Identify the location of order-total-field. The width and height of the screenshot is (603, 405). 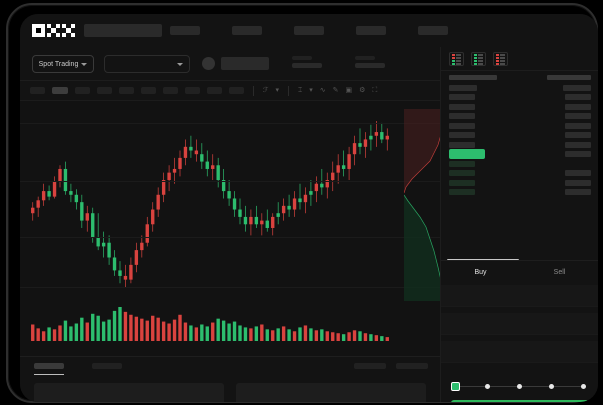
(519, 352).